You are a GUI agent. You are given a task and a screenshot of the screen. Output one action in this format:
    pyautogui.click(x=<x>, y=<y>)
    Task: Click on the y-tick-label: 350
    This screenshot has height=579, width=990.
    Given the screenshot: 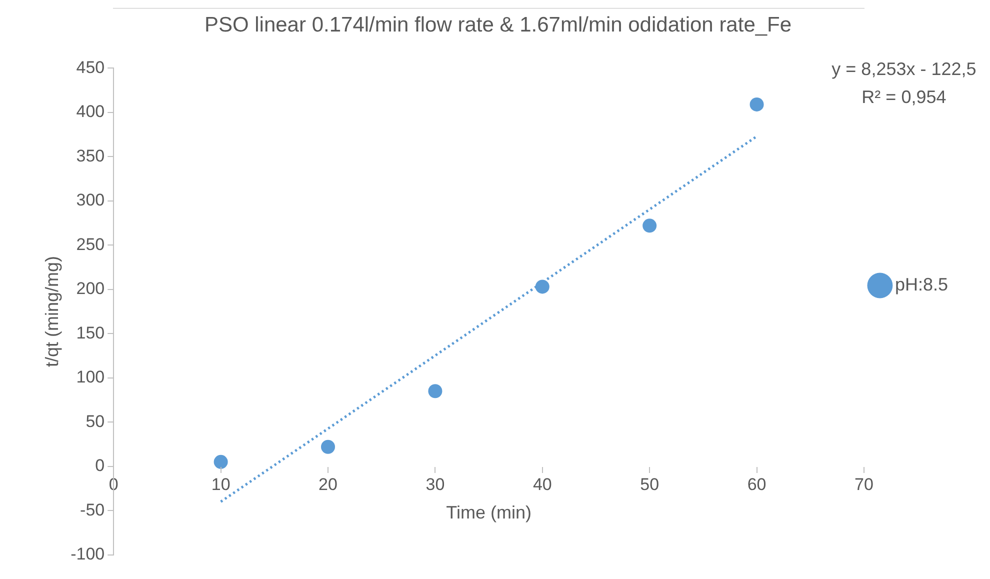 What is the action you would take?
    pyautogui.click(x=90, y=156)
    